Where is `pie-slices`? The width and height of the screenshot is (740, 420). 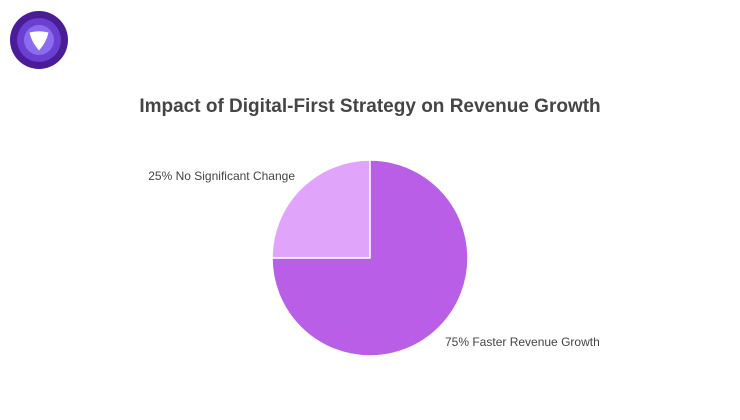 pie-slices is located at coordinates (370, 258).